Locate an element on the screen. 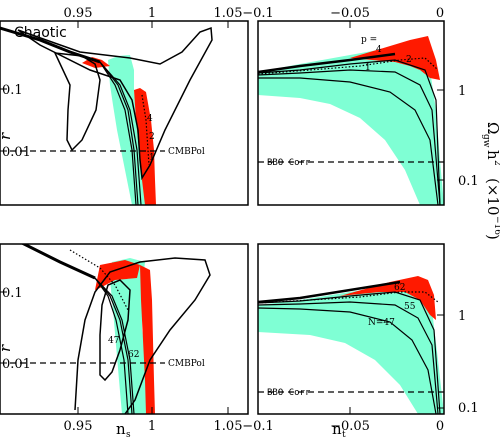 The width and height of the screenshot is (500, 437). svg-text: −16 is located at coordinates (496, 225).